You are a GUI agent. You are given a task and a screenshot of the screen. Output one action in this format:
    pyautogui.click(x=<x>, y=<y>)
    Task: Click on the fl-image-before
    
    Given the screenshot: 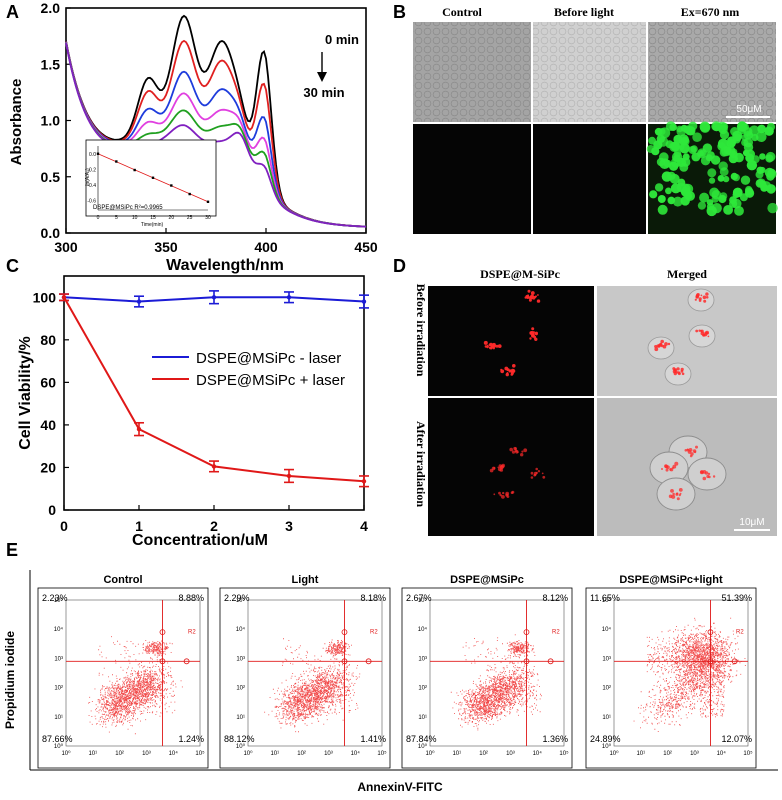 What is the action you would take?
    pyautogui.click(x=589, y=179)
    